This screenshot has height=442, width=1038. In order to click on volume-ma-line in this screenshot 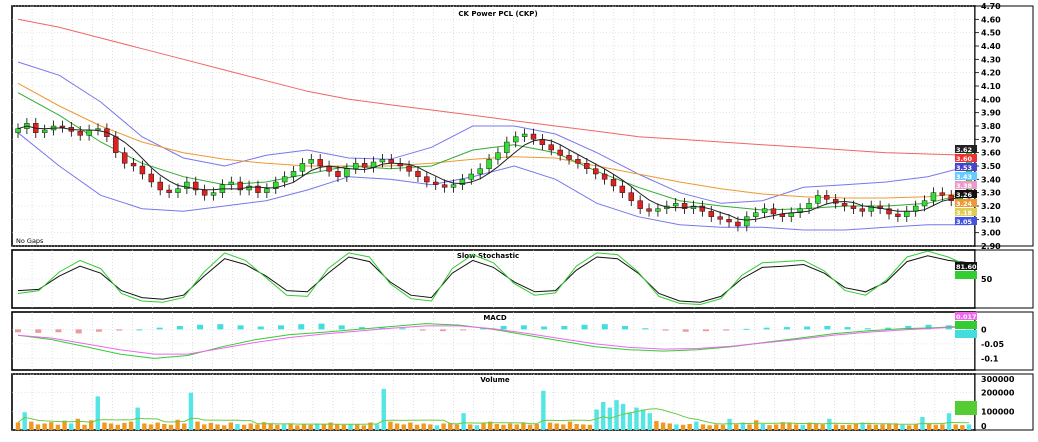, I will do `click(493, 416)`.